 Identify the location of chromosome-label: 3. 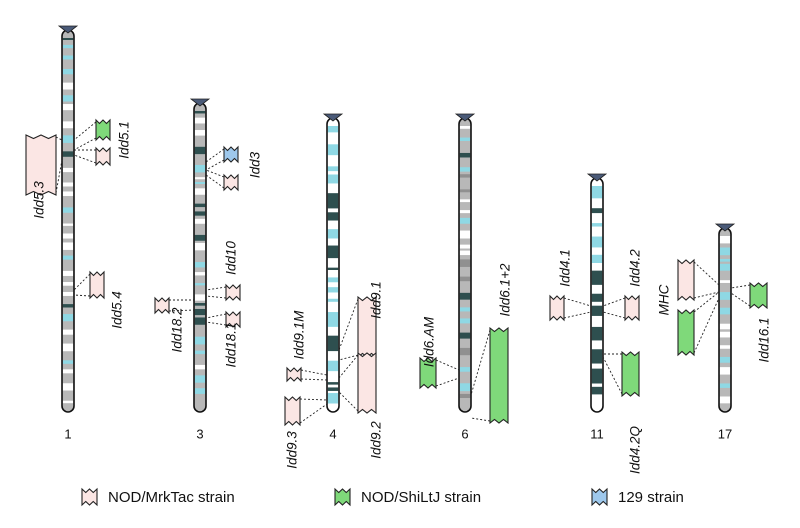
(199, 433).